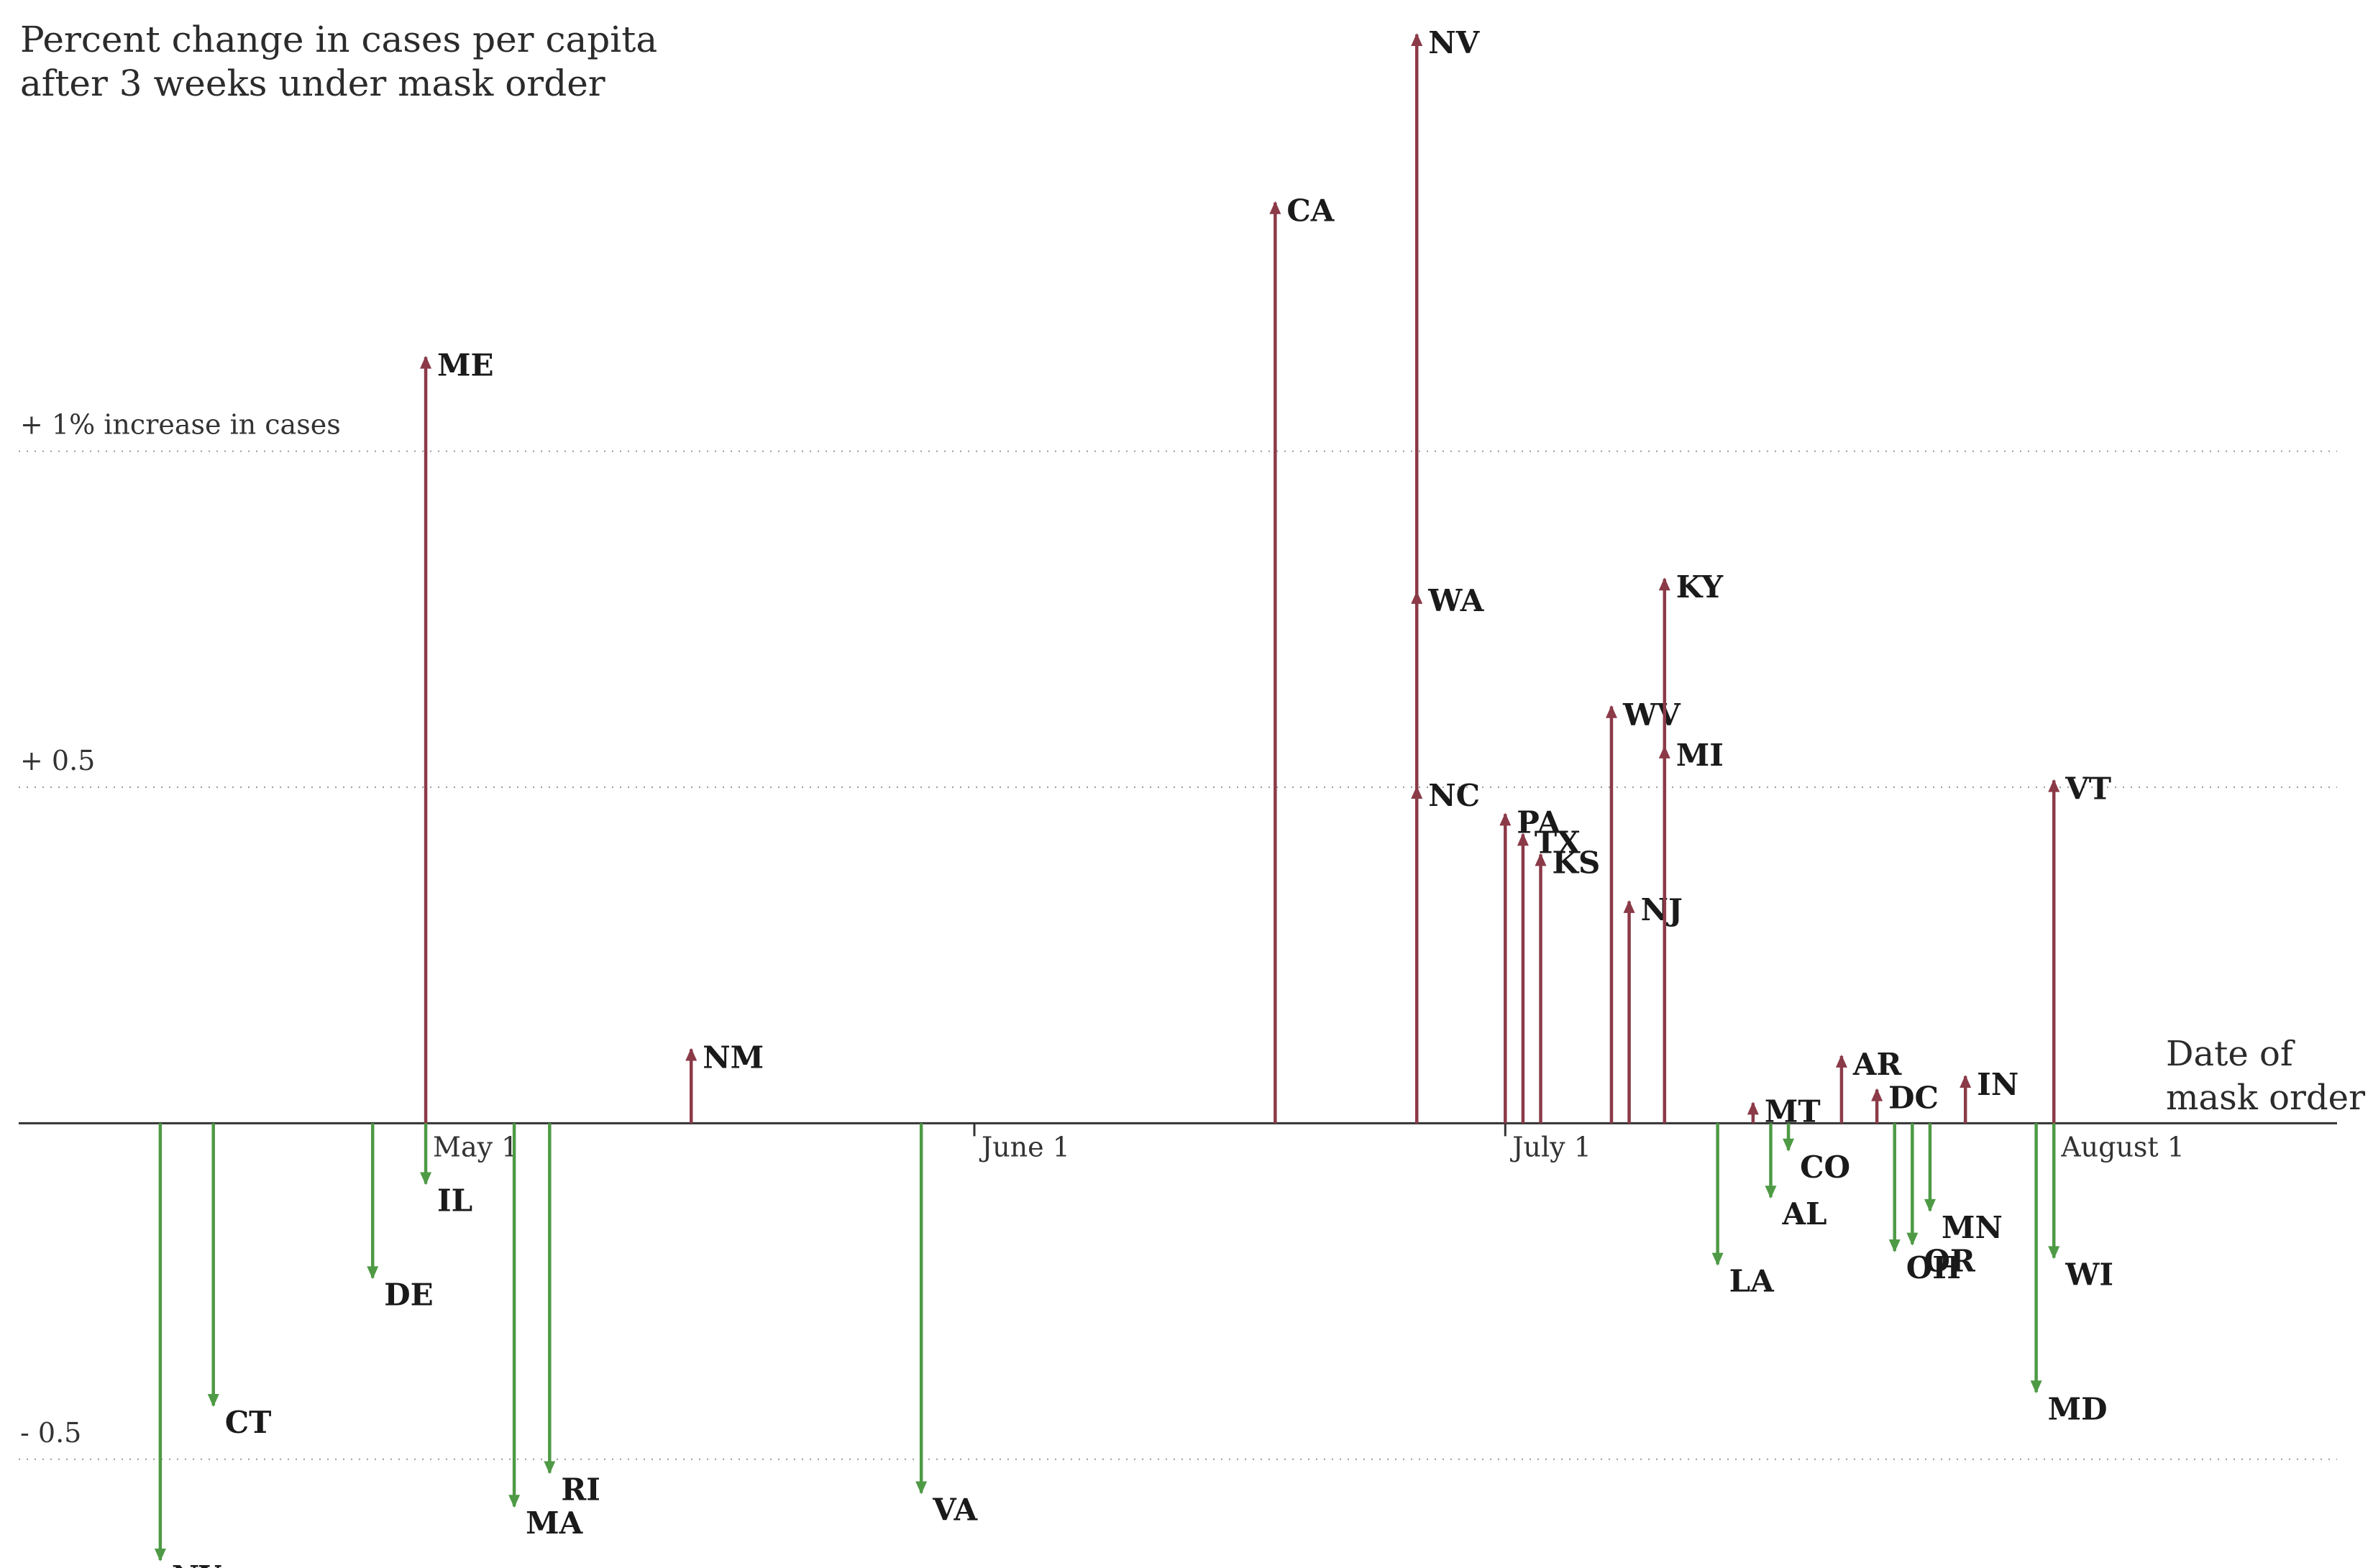 The image size is (2373, 1568). What do you see at coordinates (1700, 755) in the screenshot?
I see `state-label: MI` at bounding box center [1700, 755].